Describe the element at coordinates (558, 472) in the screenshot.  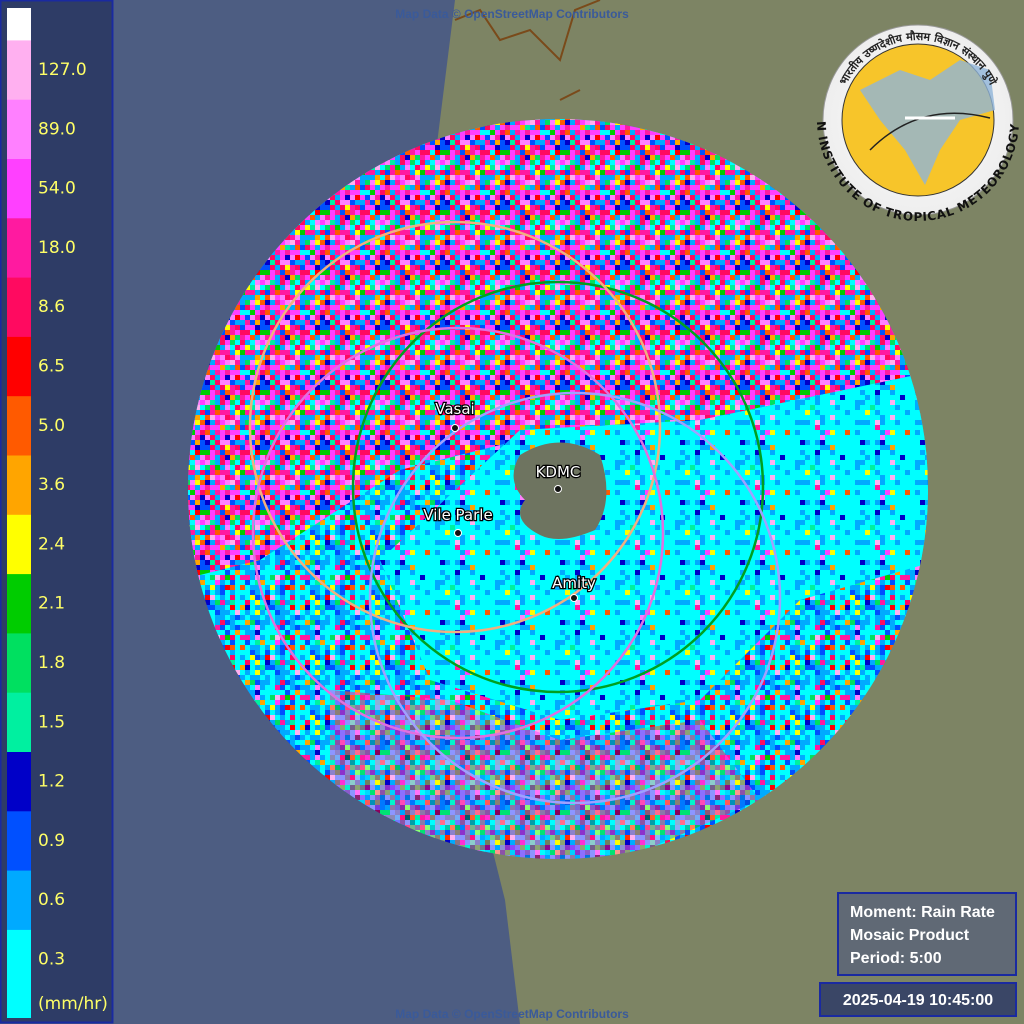
I see `place-label: KDMC` at that location.